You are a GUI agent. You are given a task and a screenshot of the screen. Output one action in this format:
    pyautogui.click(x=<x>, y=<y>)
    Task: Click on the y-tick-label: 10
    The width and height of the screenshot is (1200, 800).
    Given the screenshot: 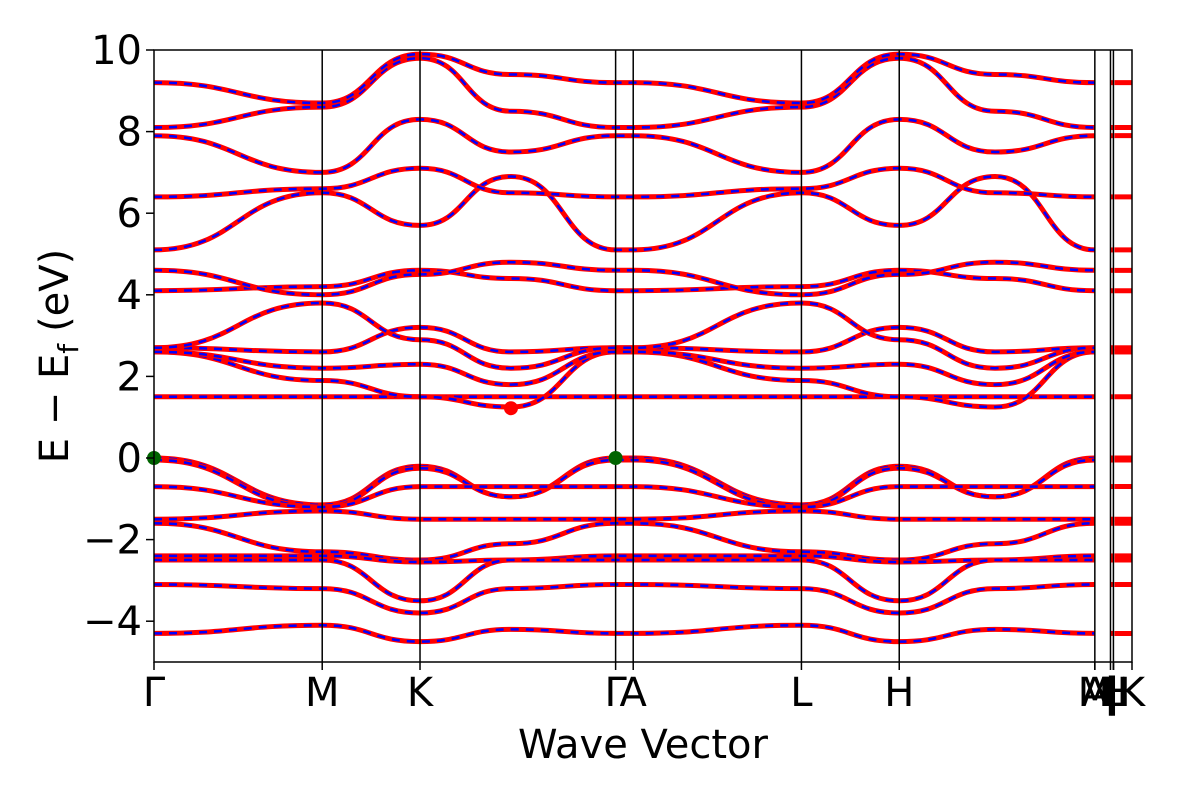 What is the action you would take?
    pyautogui.click(x=116, y=51)
    